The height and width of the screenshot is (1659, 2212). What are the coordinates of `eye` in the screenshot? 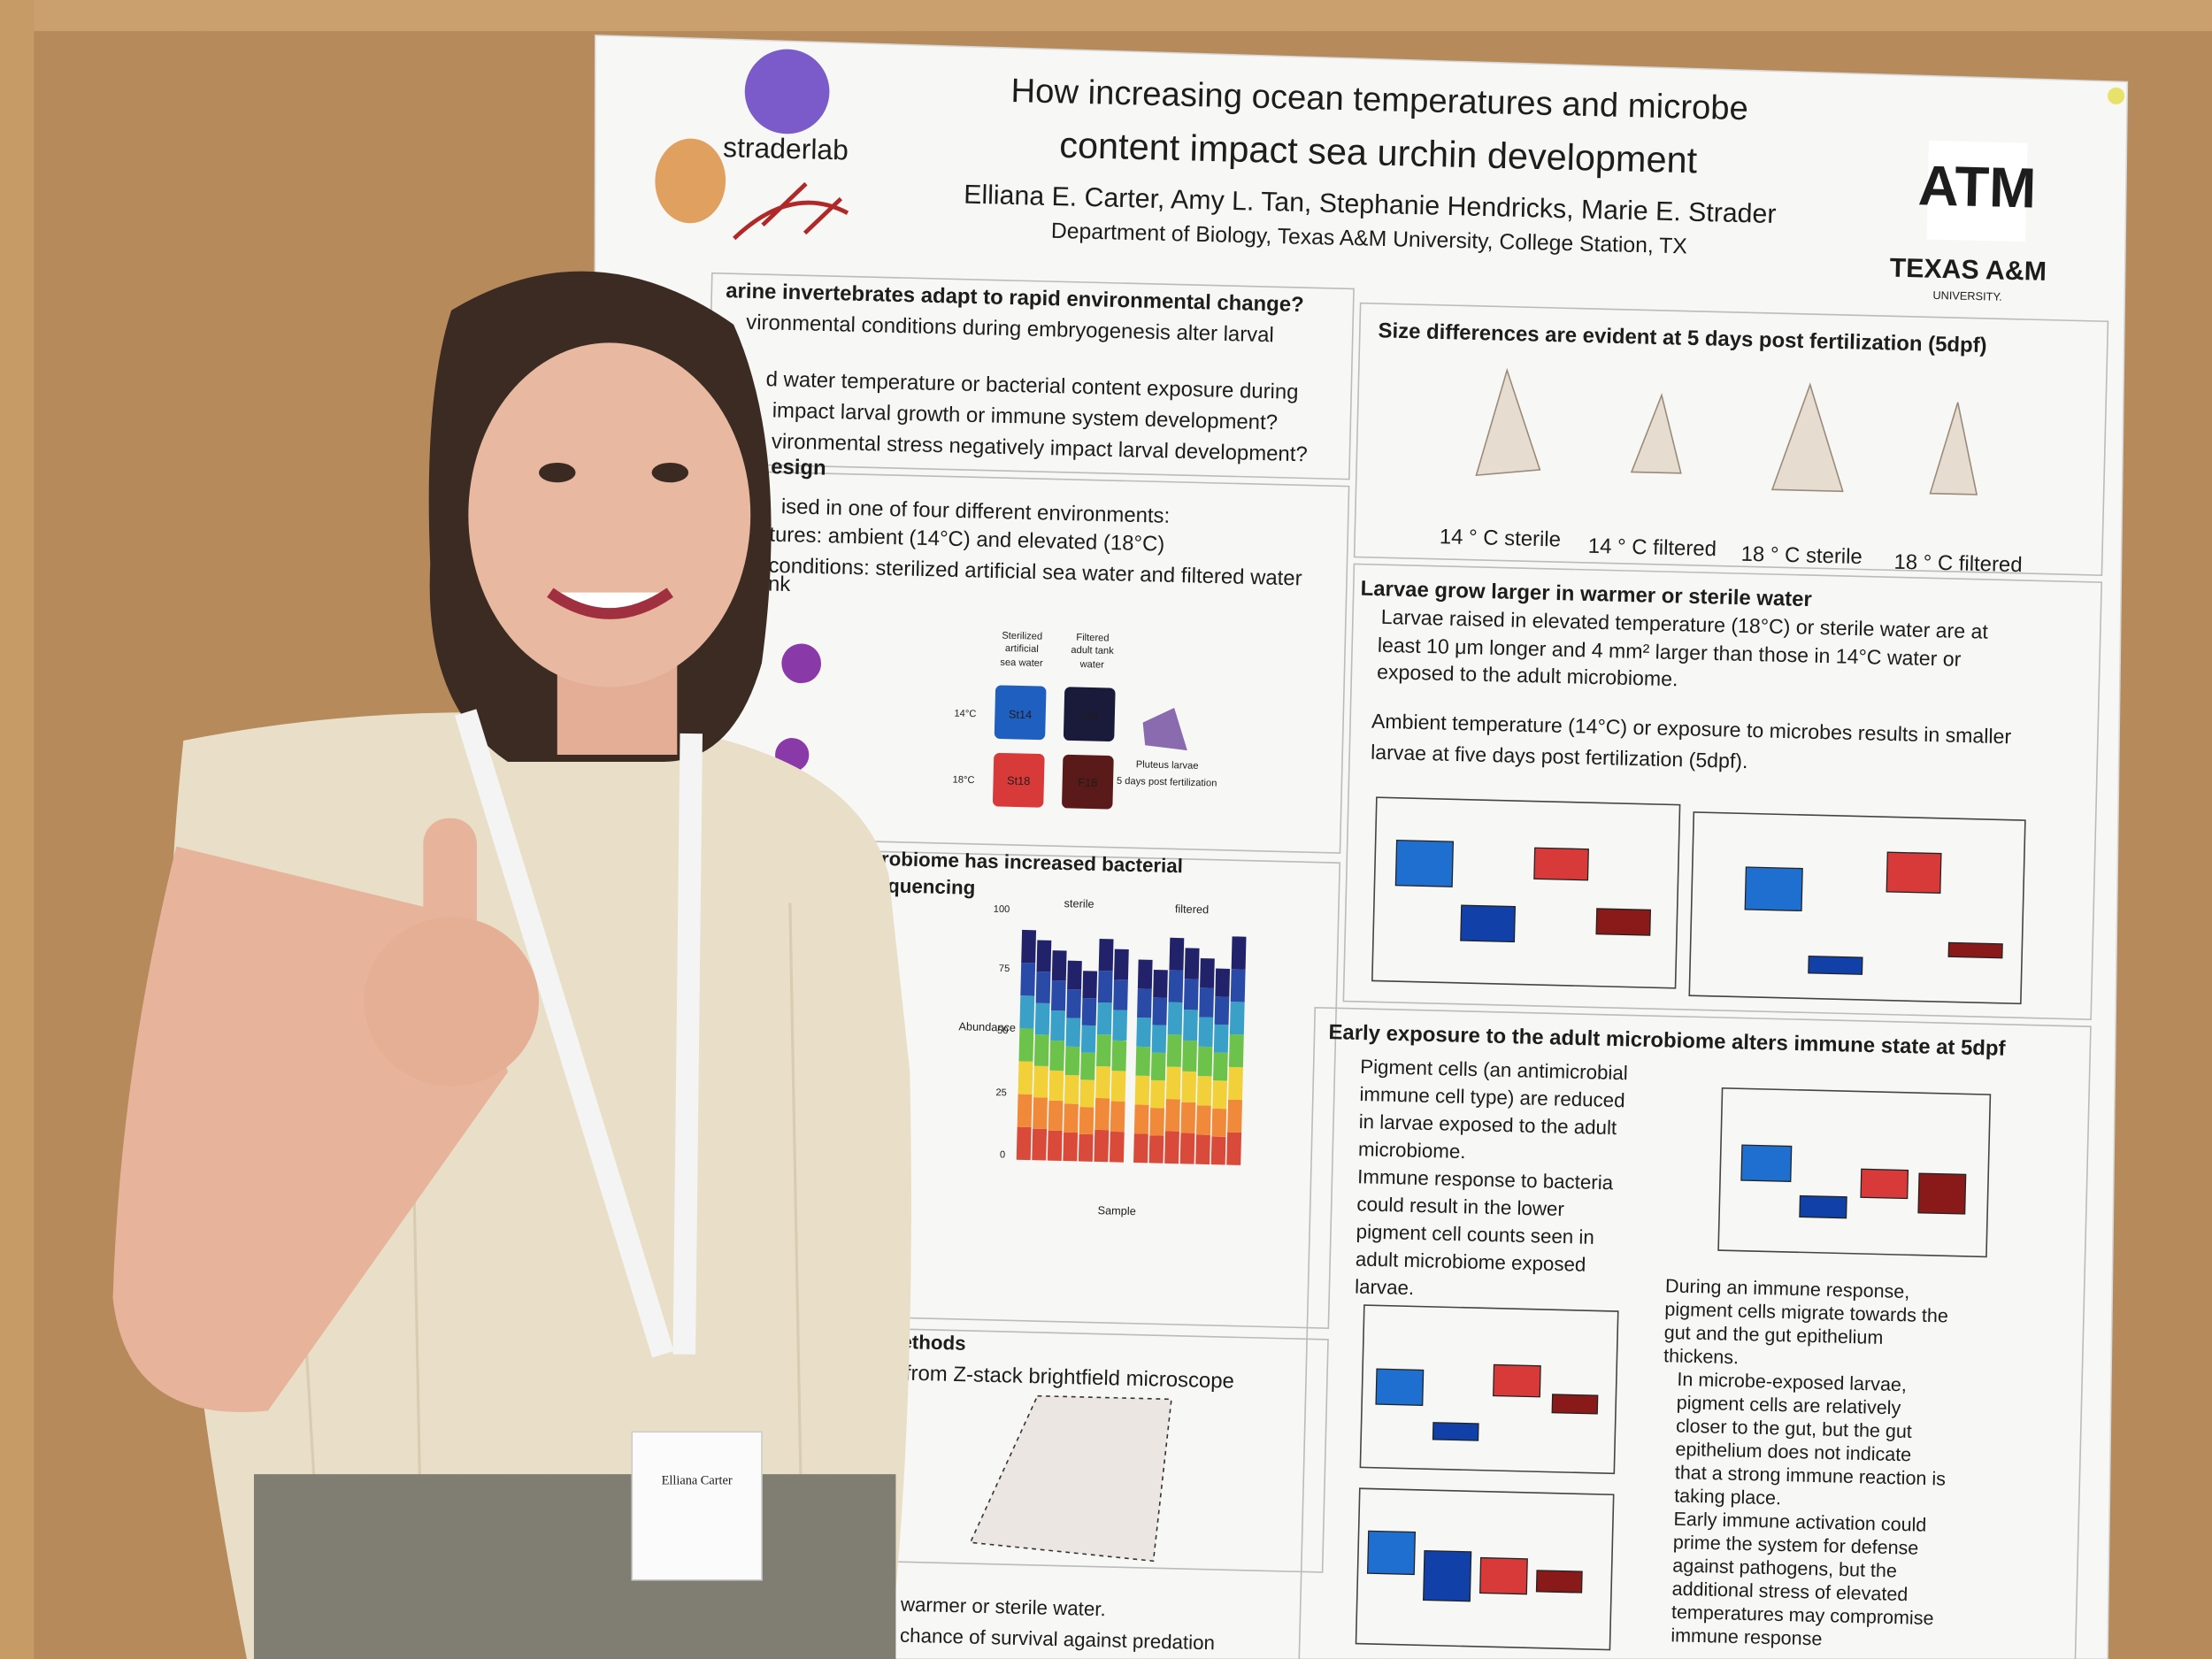 It's located at (670, 473).